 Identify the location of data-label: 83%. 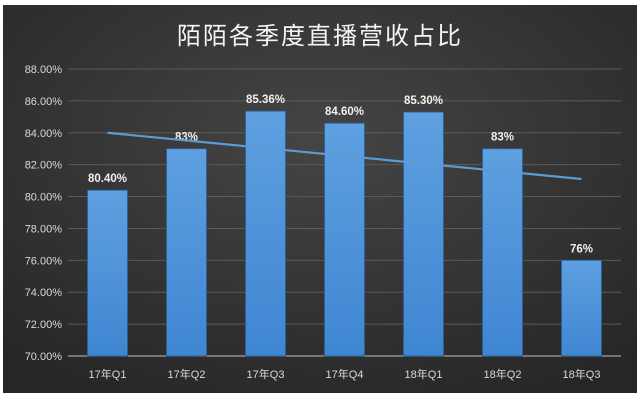
(502, 138).